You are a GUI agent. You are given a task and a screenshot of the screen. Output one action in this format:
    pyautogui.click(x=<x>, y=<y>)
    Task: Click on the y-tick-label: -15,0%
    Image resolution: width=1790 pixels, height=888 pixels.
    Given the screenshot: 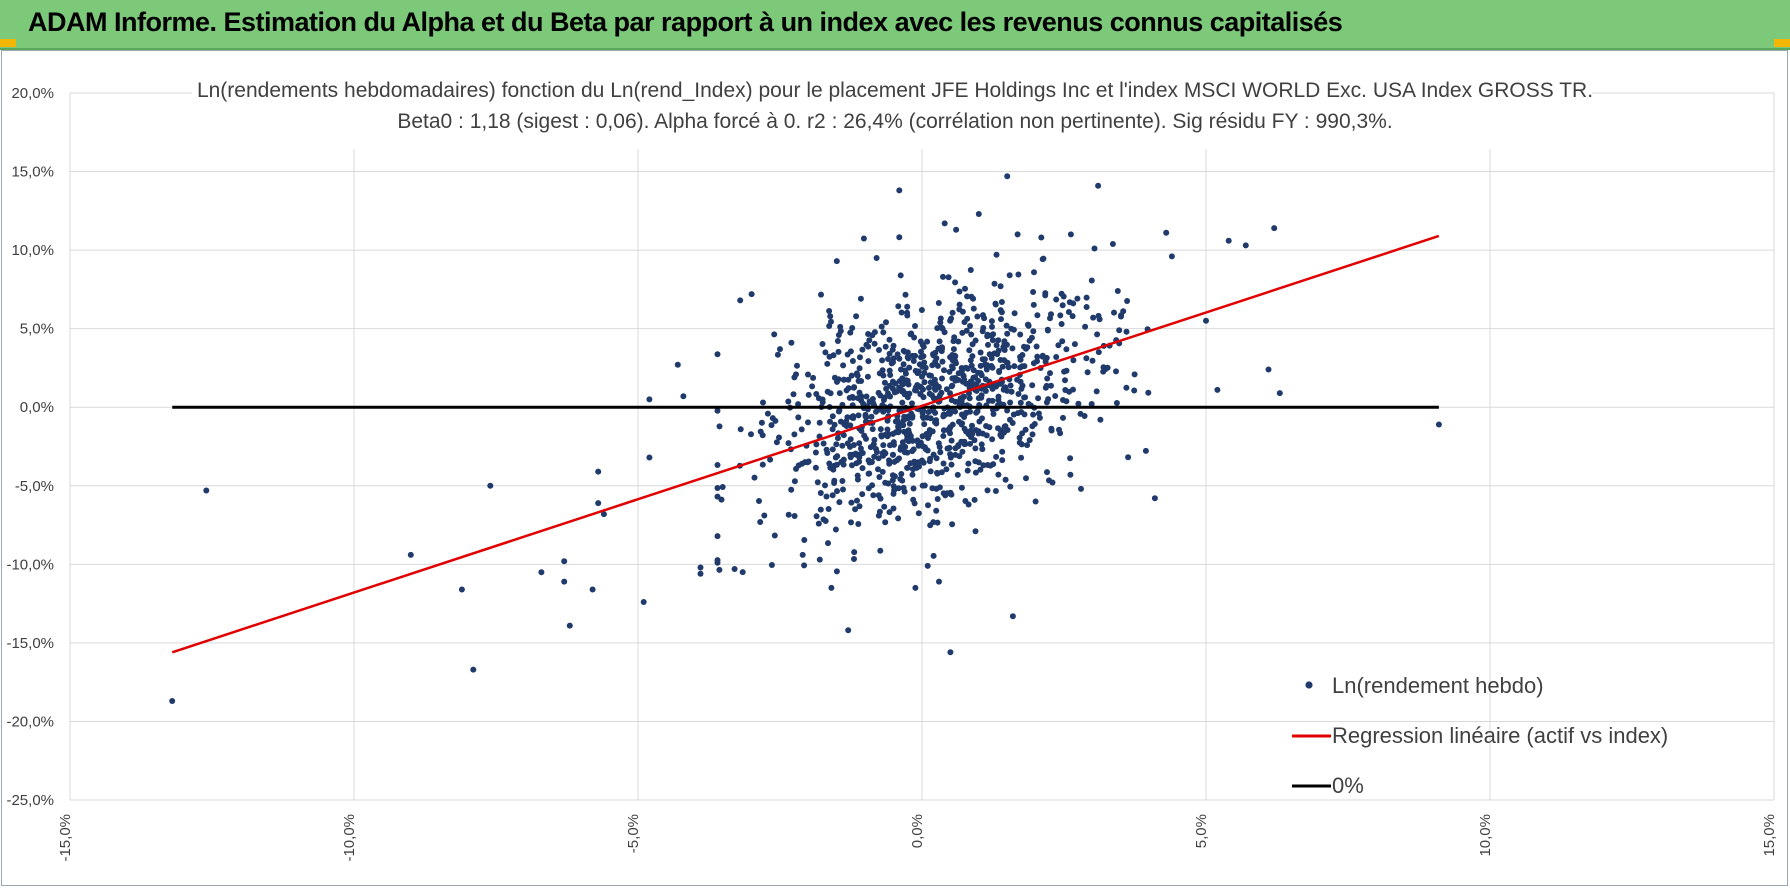 What is the action you would take?
    pyautogui.click(x=30, y=643)
    